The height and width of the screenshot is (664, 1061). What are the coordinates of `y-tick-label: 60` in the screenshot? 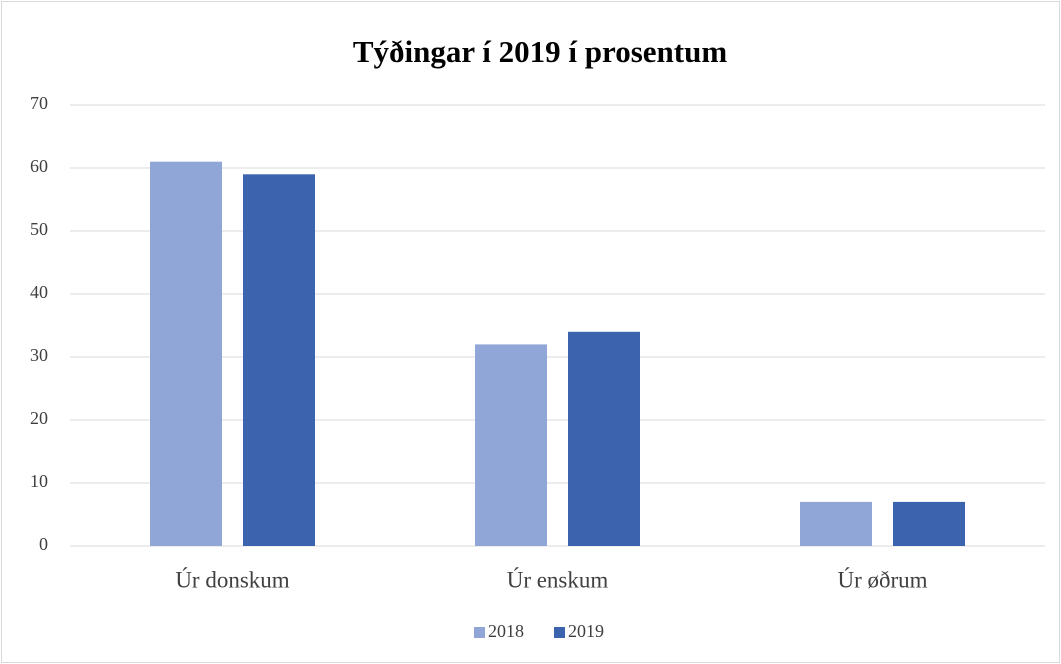 It's located at (39, 166).